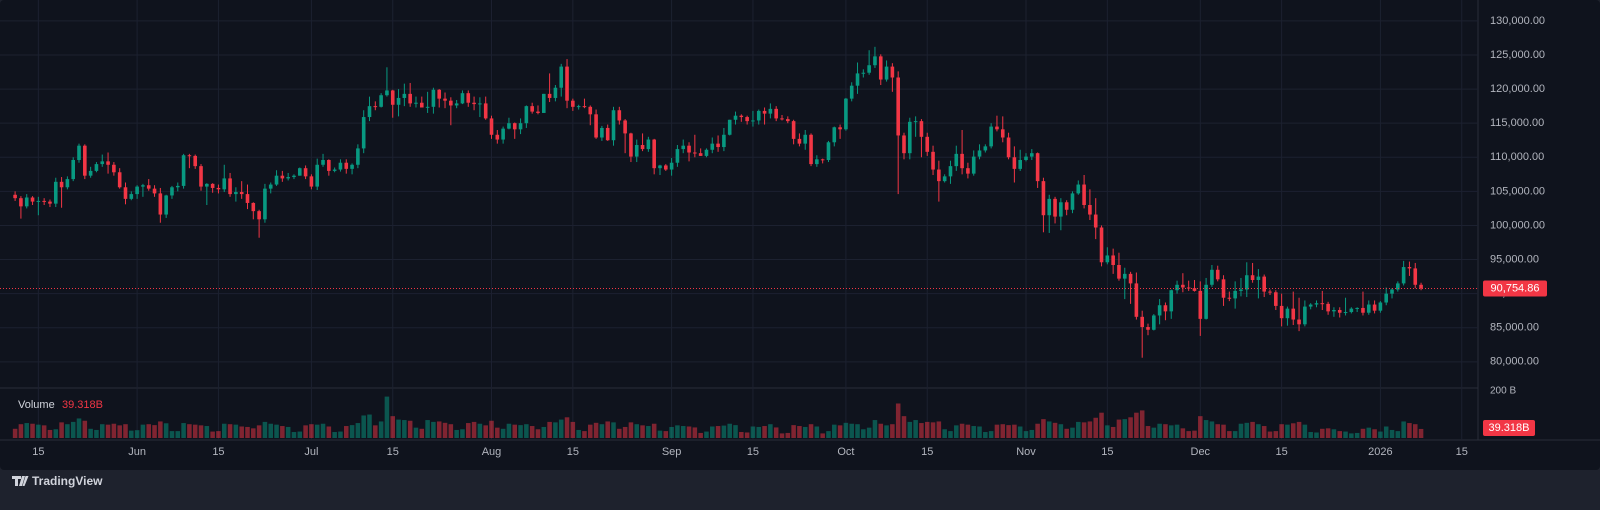  I want to click on last-price-label: 90,754.86, so click(1515, 288).